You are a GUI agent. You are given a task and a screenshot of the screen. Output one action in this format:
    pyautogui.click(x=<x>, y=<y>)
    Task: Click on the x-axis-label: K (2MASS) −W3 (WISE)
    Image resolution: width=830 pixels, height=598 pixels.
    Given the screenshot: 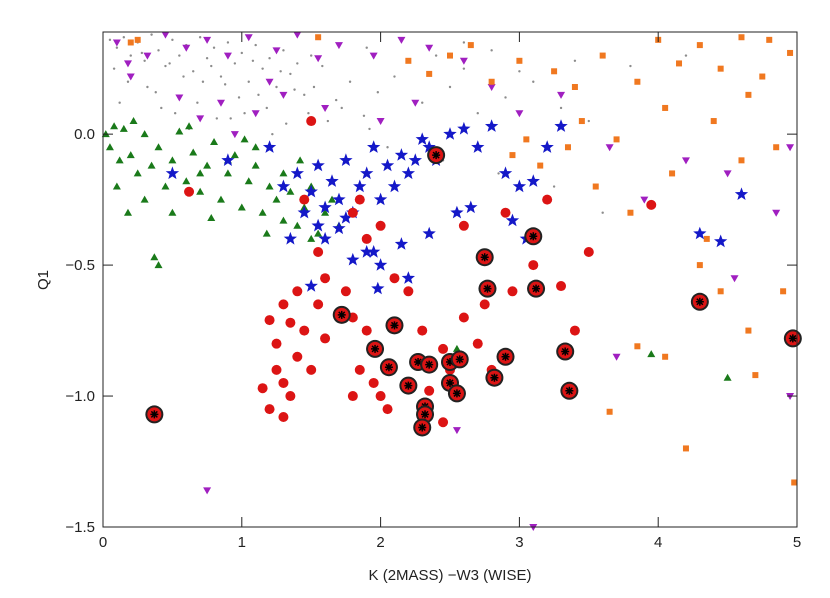 What is the action you would take?
    pyautogui.click(x=450, y=575)
    